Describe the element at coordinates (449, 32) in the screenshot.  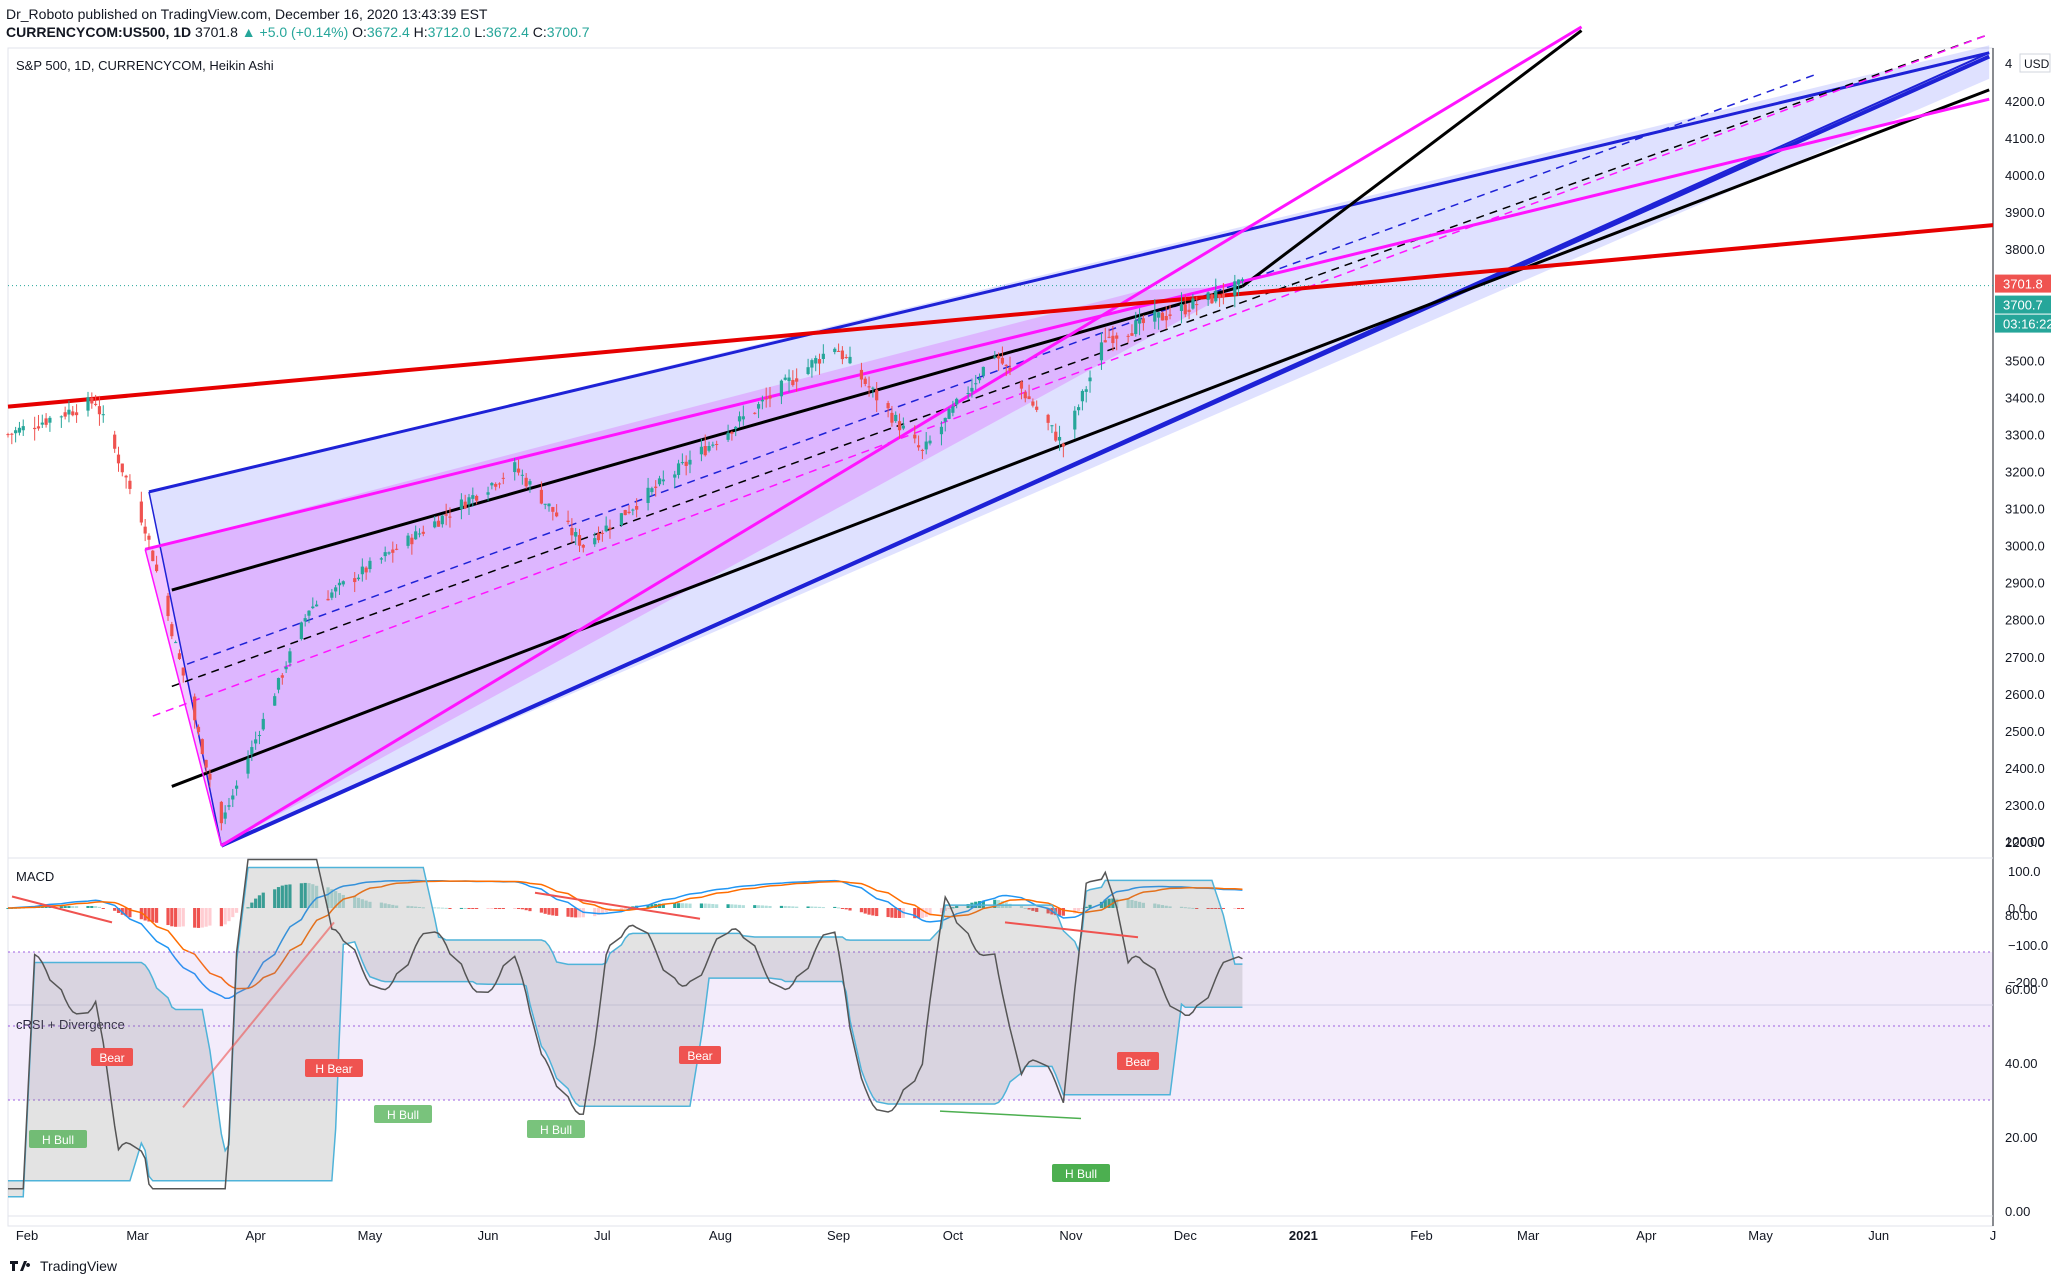
I see `high-value: 3712.0` at that location.